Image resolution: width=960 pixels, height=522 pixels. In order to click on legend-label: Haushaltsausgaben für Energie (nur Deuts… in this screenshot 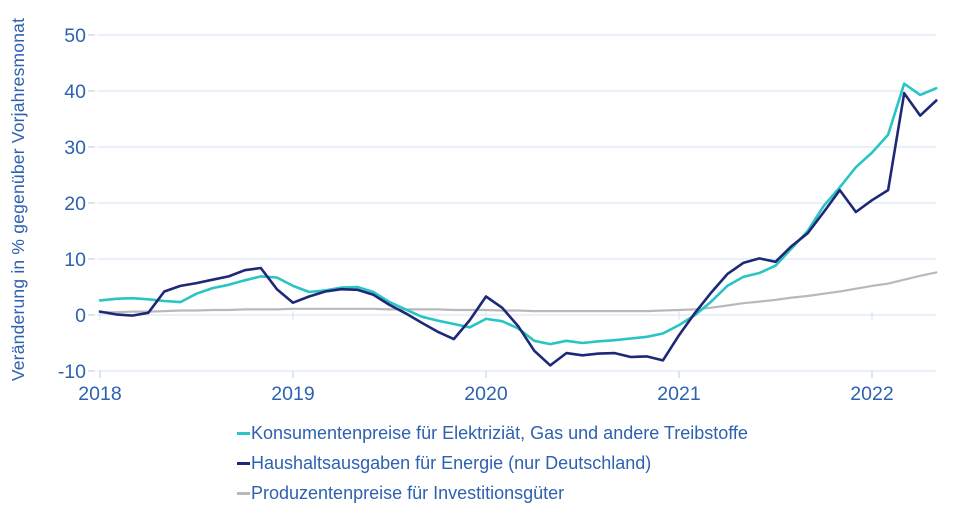, I will do `click(451, 463)`.